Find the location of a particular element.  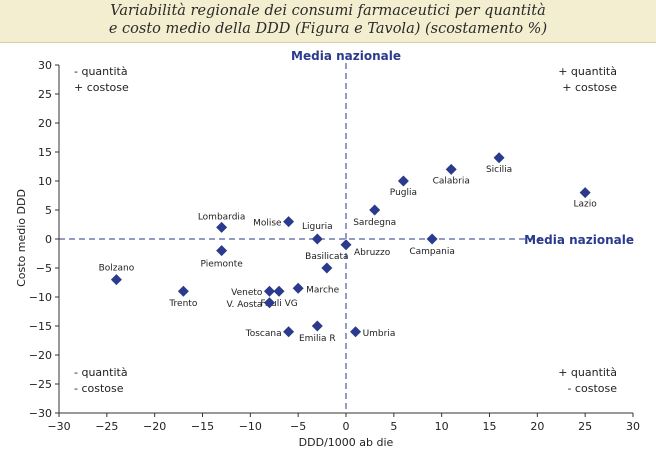

y-axis-label: Costo medio DDD is located at coordinates (21, 238).